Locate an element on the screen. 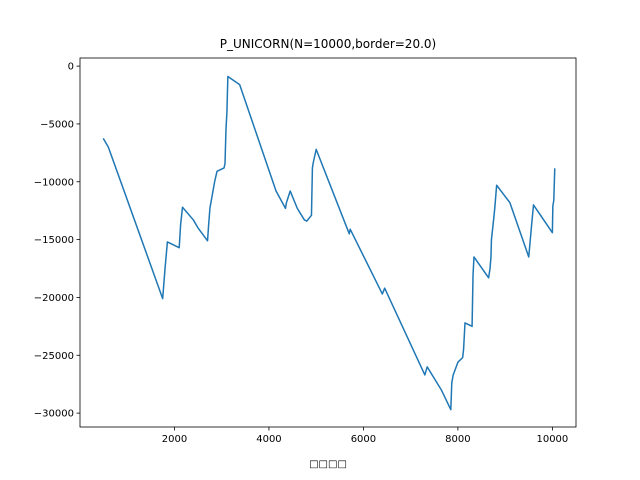 The height and width of the screenshot is (480, 640). y-tick-label: −10000 is located at coordinates (54, 182).